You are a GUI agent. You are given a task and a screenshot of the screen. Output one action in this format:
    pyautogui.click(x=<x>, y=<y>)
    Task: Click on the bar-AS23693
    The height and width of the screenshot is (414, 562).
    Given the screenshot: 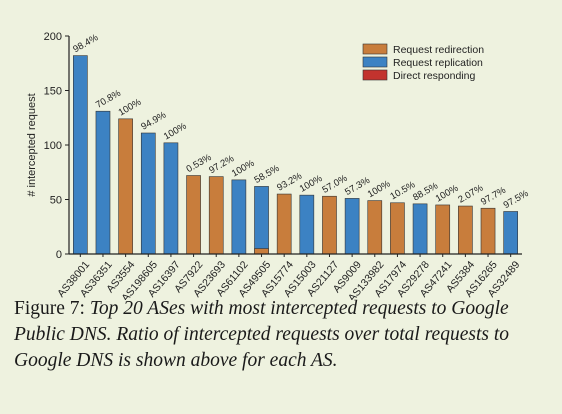 What is the action you would take?
    pyautogui.click(x=216, y=215)
    